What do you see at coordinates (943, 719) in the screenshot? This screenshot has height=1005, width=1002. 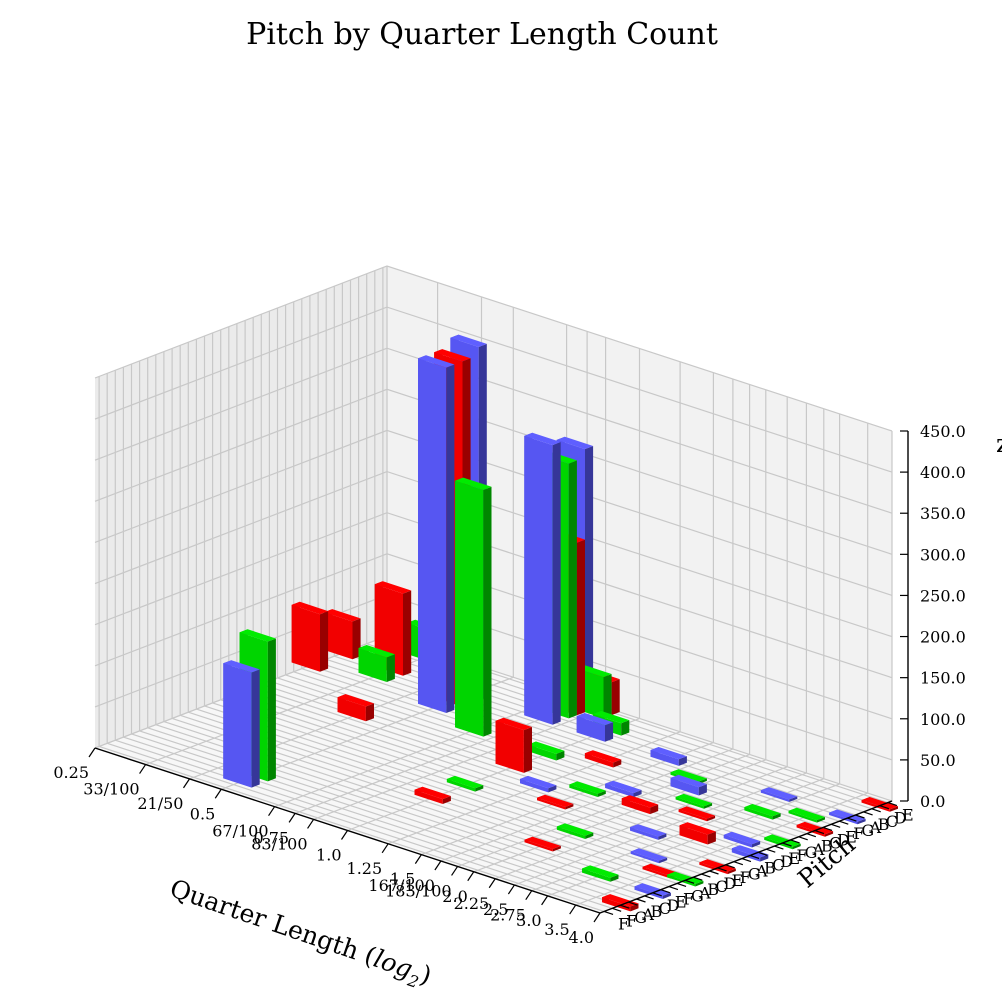 I see `z-tick-label: 100.0` at bounding box center [943, 719].